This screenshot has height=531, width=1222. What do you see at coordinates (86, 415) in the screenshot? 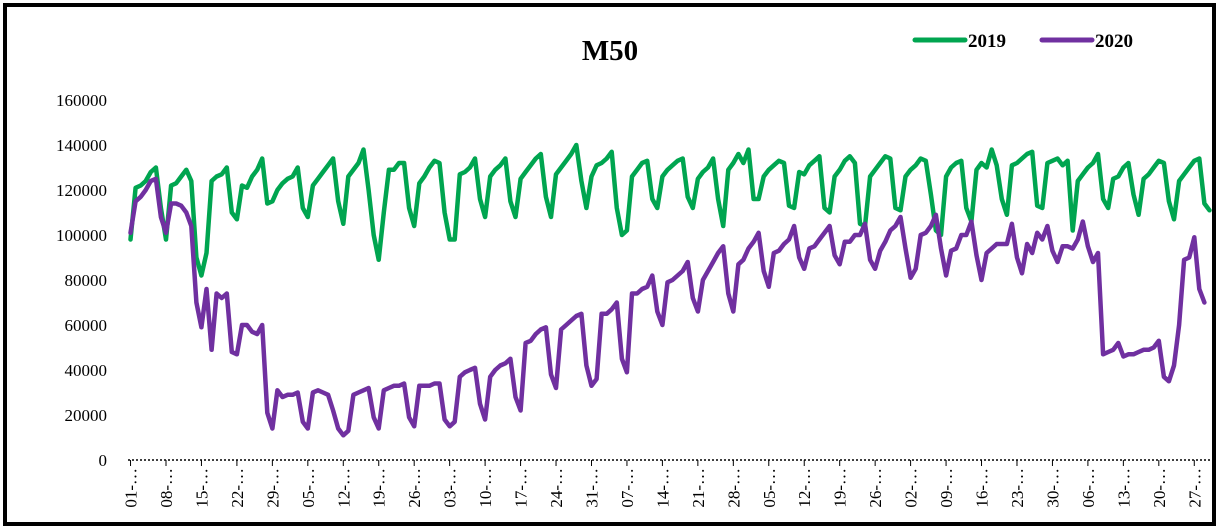
I see `y-tick-label: 20000` at bounding box center [86, 415].